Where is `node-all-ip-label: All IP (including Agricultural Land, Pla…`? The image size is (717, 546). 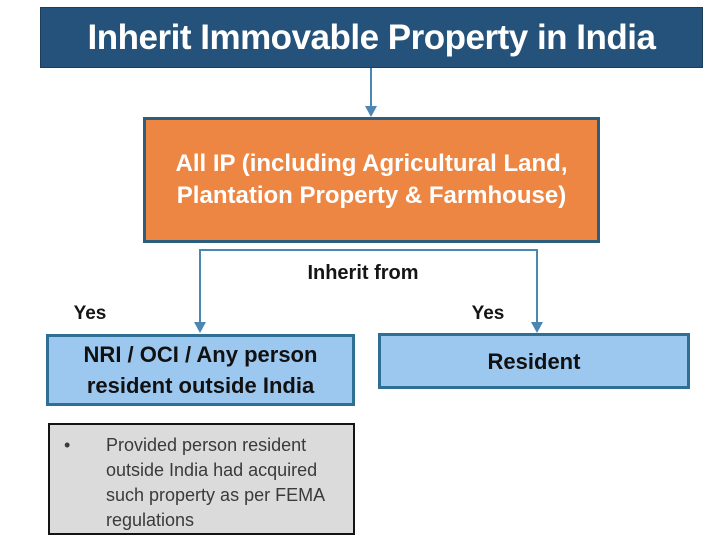
node-all-ip-label: All IP (including Agricultural Land, Pla… is located at coordinates (371, 179).